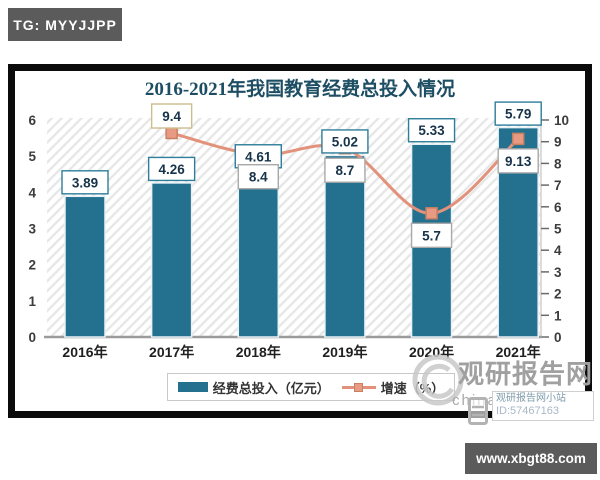 The height and width of the screenshot is (480, 600). What do you see at coordinates (518, 352) in the screenshot?
I see `svg-text: 2021年` at bounding box center [518, 352].